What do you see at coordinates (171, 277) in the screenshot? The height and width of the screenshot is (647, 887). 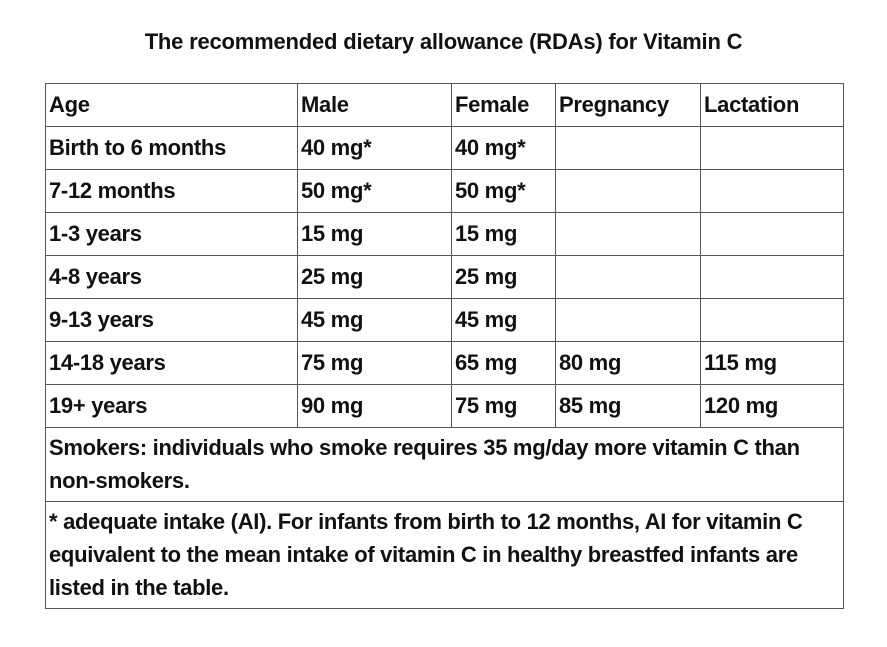 I see `cell-age: 4-8 years` at bounding box center [171, 277].